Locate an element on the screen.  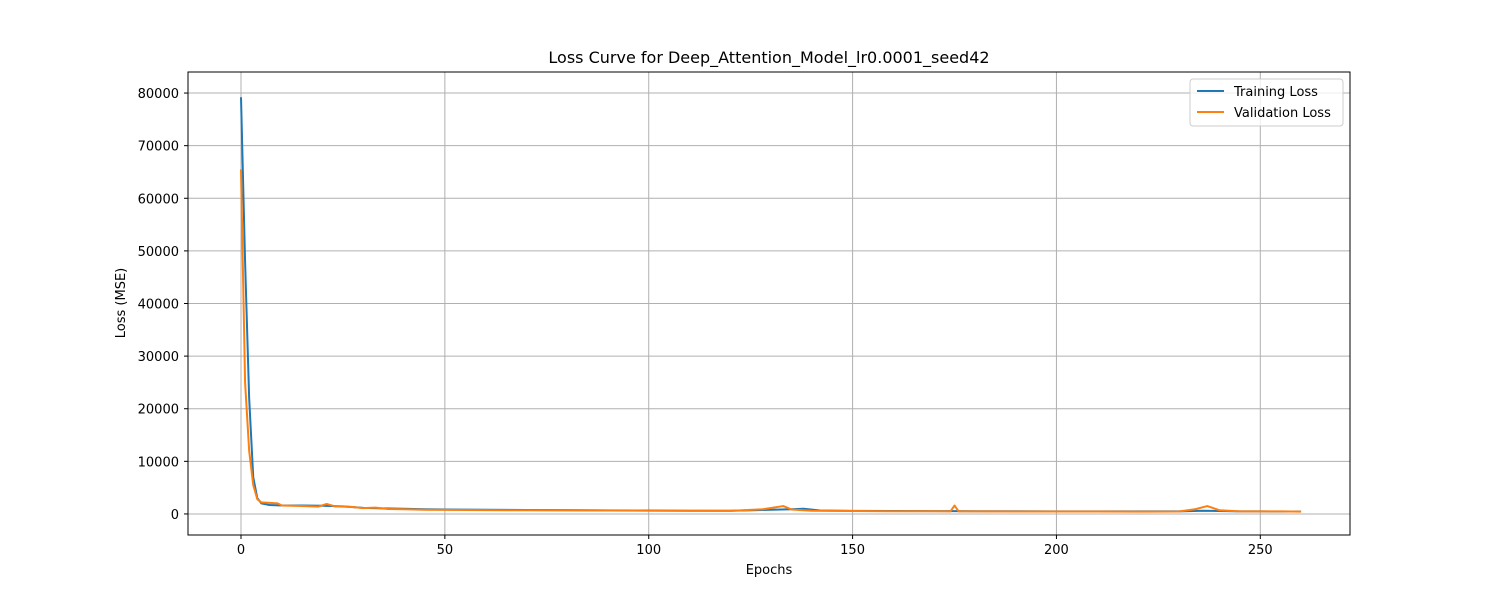
y-tick-label: 70000 is located at coordinates (158, 147).